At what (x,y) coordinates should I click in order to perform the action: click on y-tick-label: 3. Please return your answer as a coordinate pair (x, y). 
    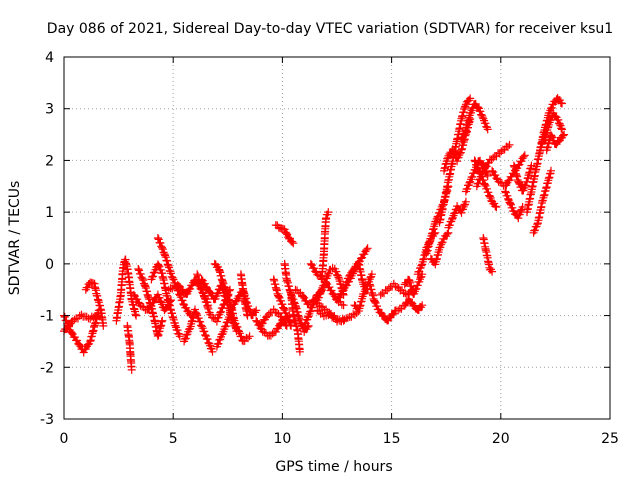
    Looking at the image, I should click on (49, 110).